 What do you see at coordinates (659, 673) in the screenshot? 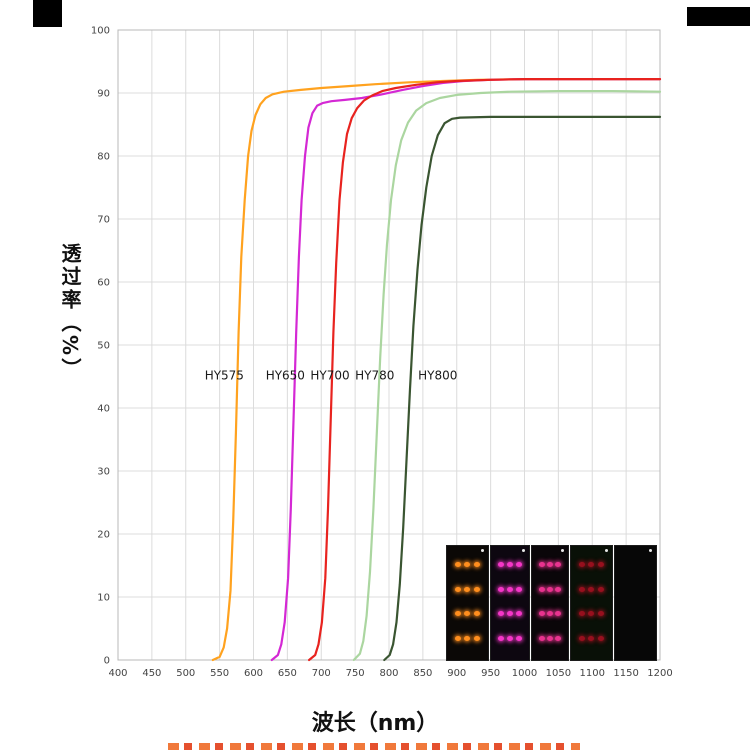
I see `svg-text: 1200` at bounding box center [659, 673].